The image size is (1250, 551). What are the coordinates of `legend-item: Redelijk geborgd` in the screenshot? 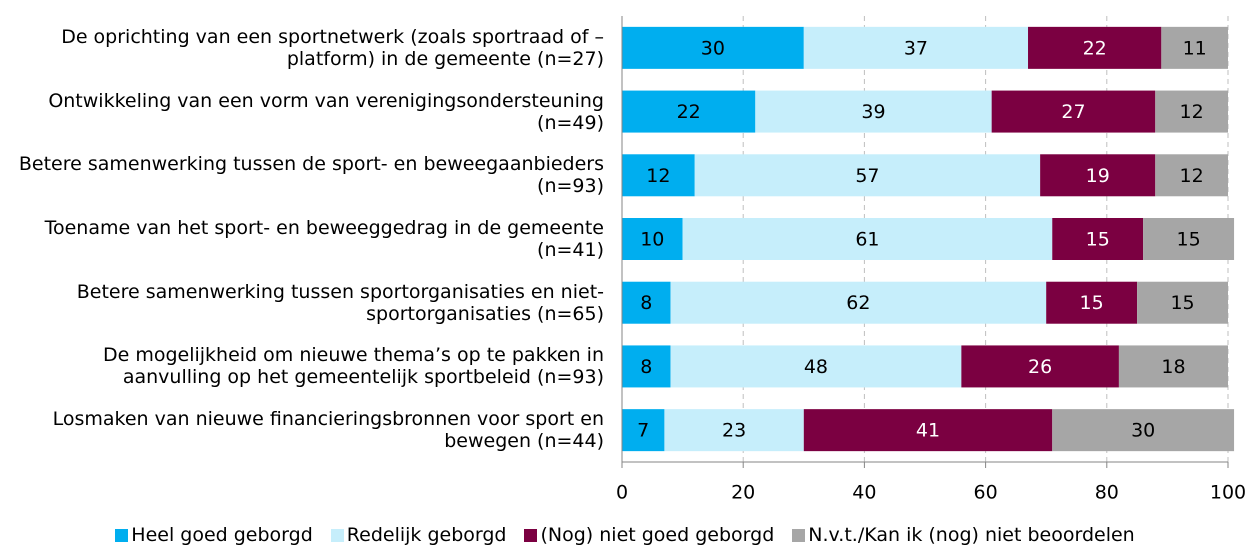 It's located at (418, 535).